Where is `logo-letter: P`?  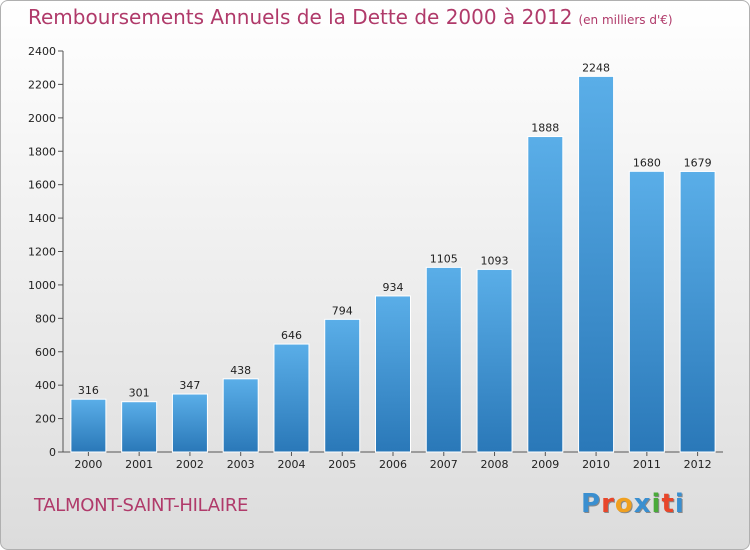 logo-letter: P is located at coordinates (591, 504).